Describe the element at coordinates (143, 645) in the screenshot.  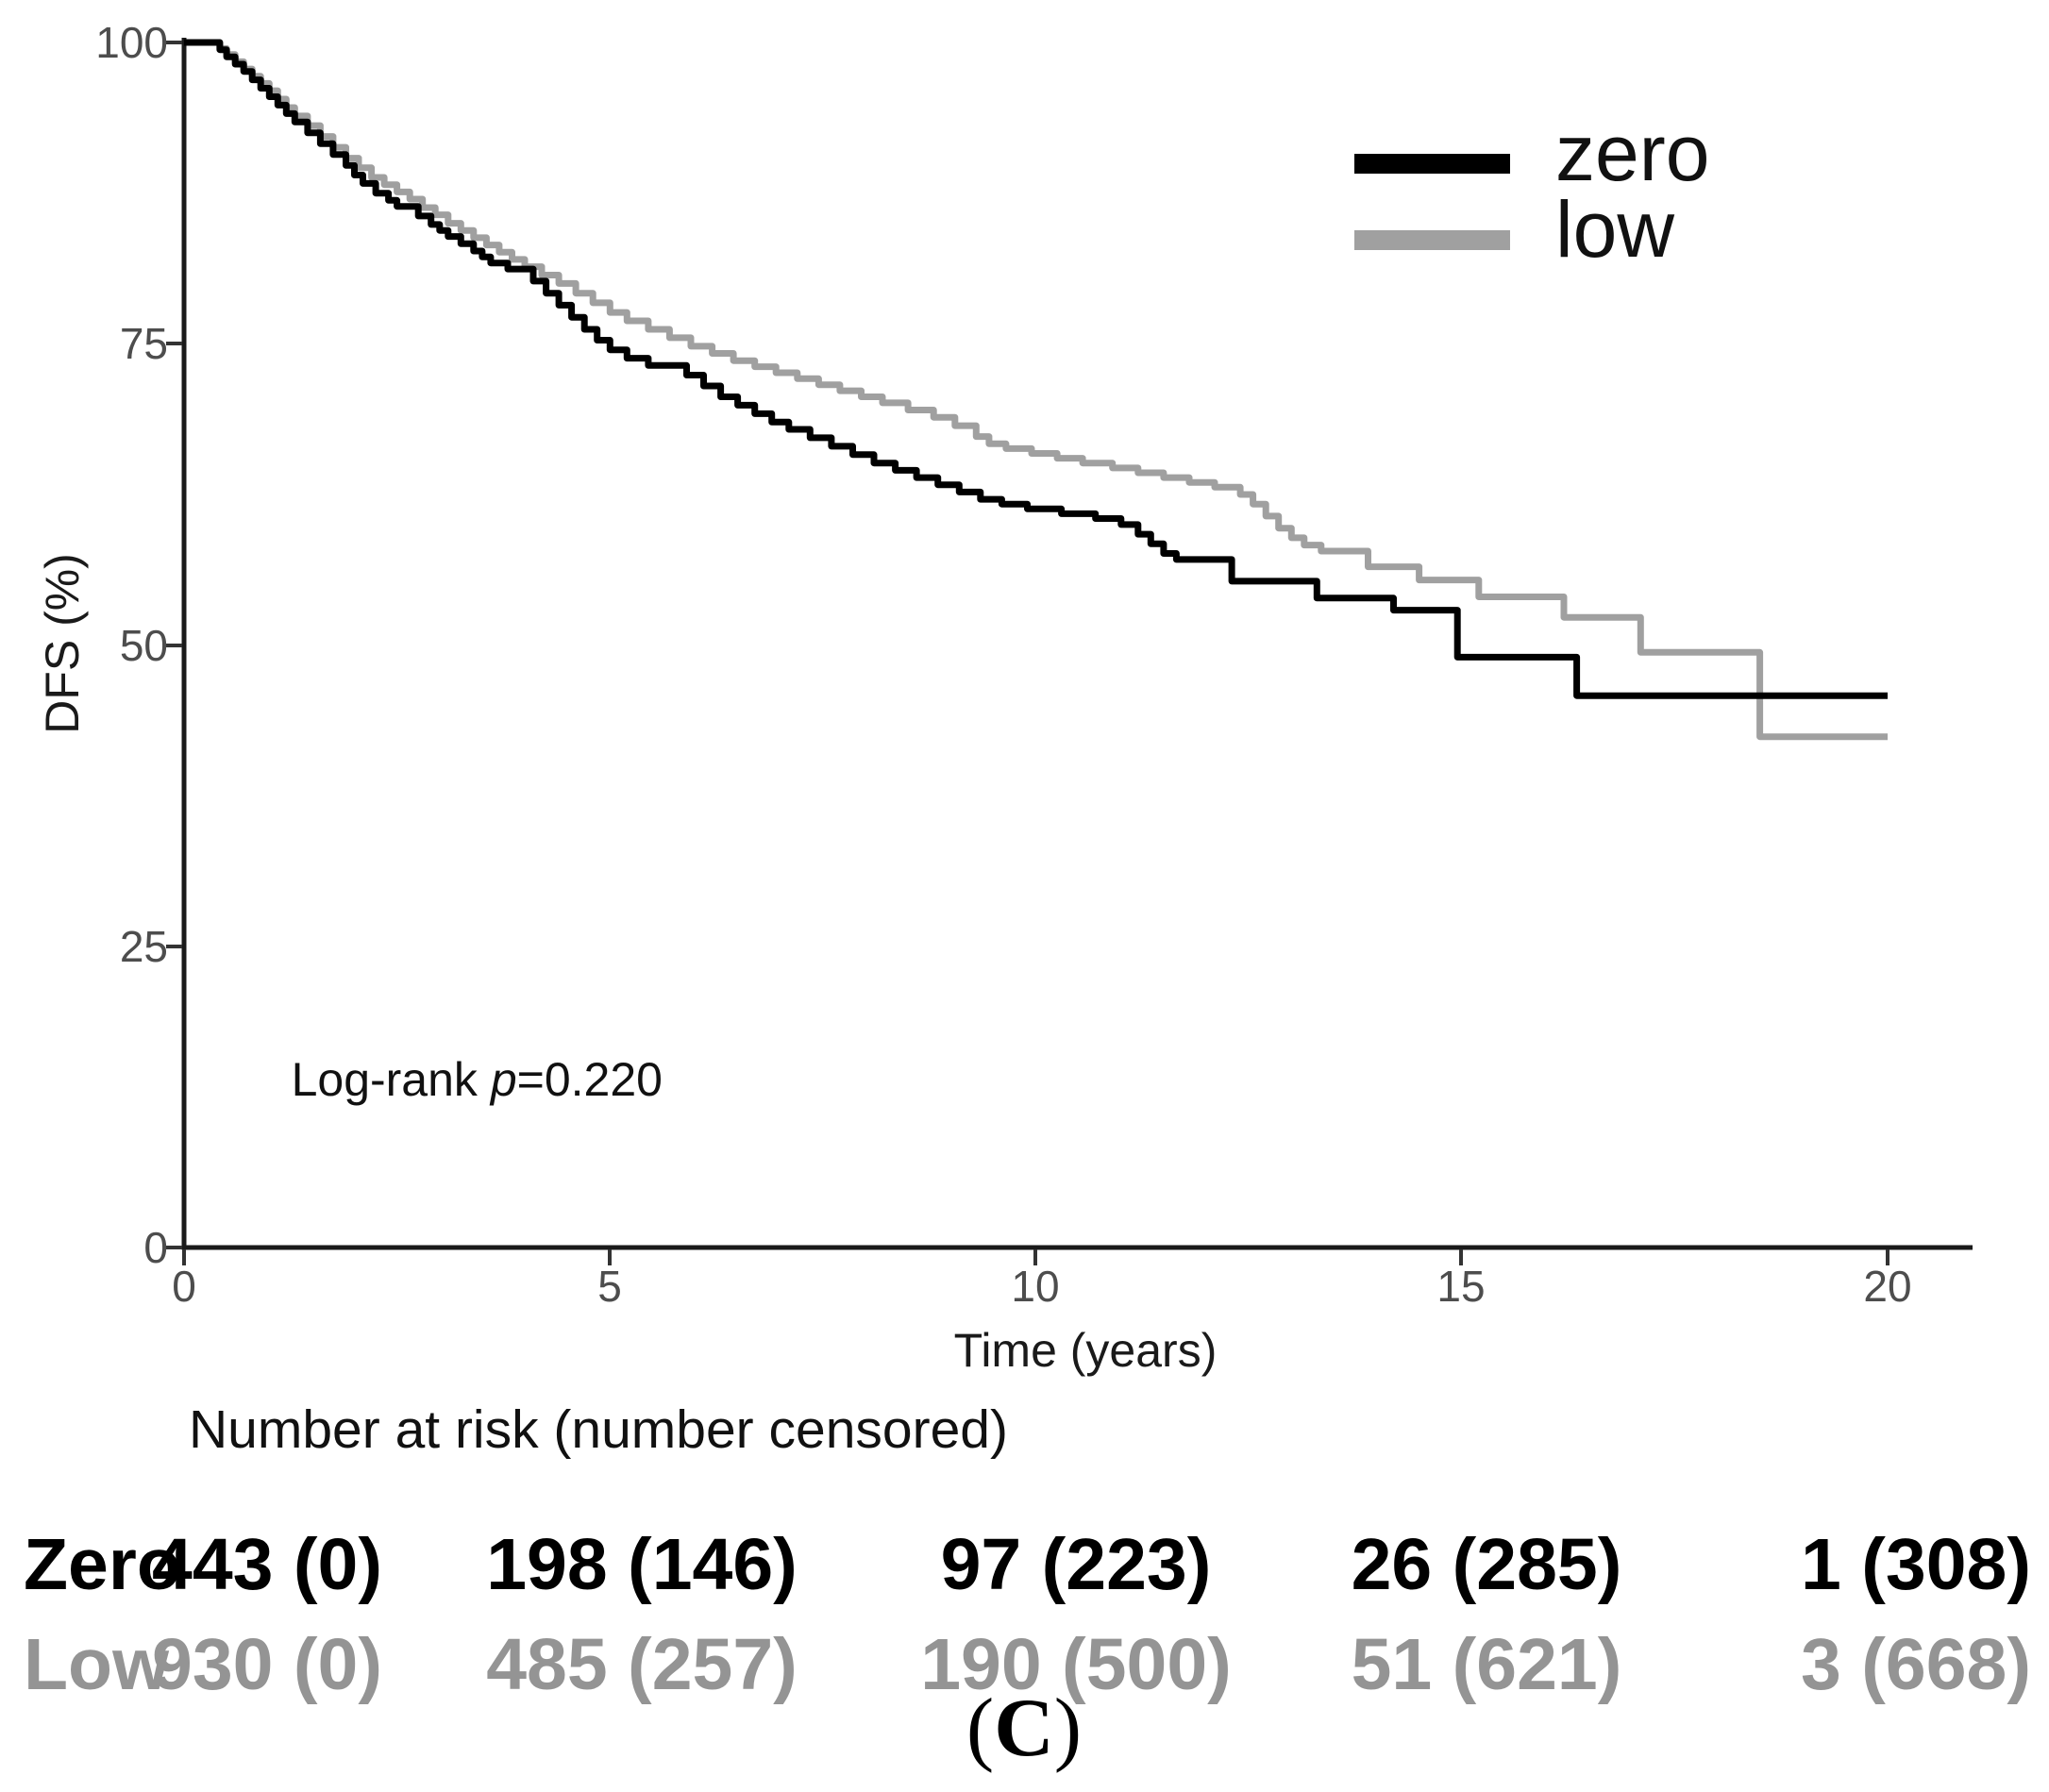
I see `y-tick-50: 50` at that location.